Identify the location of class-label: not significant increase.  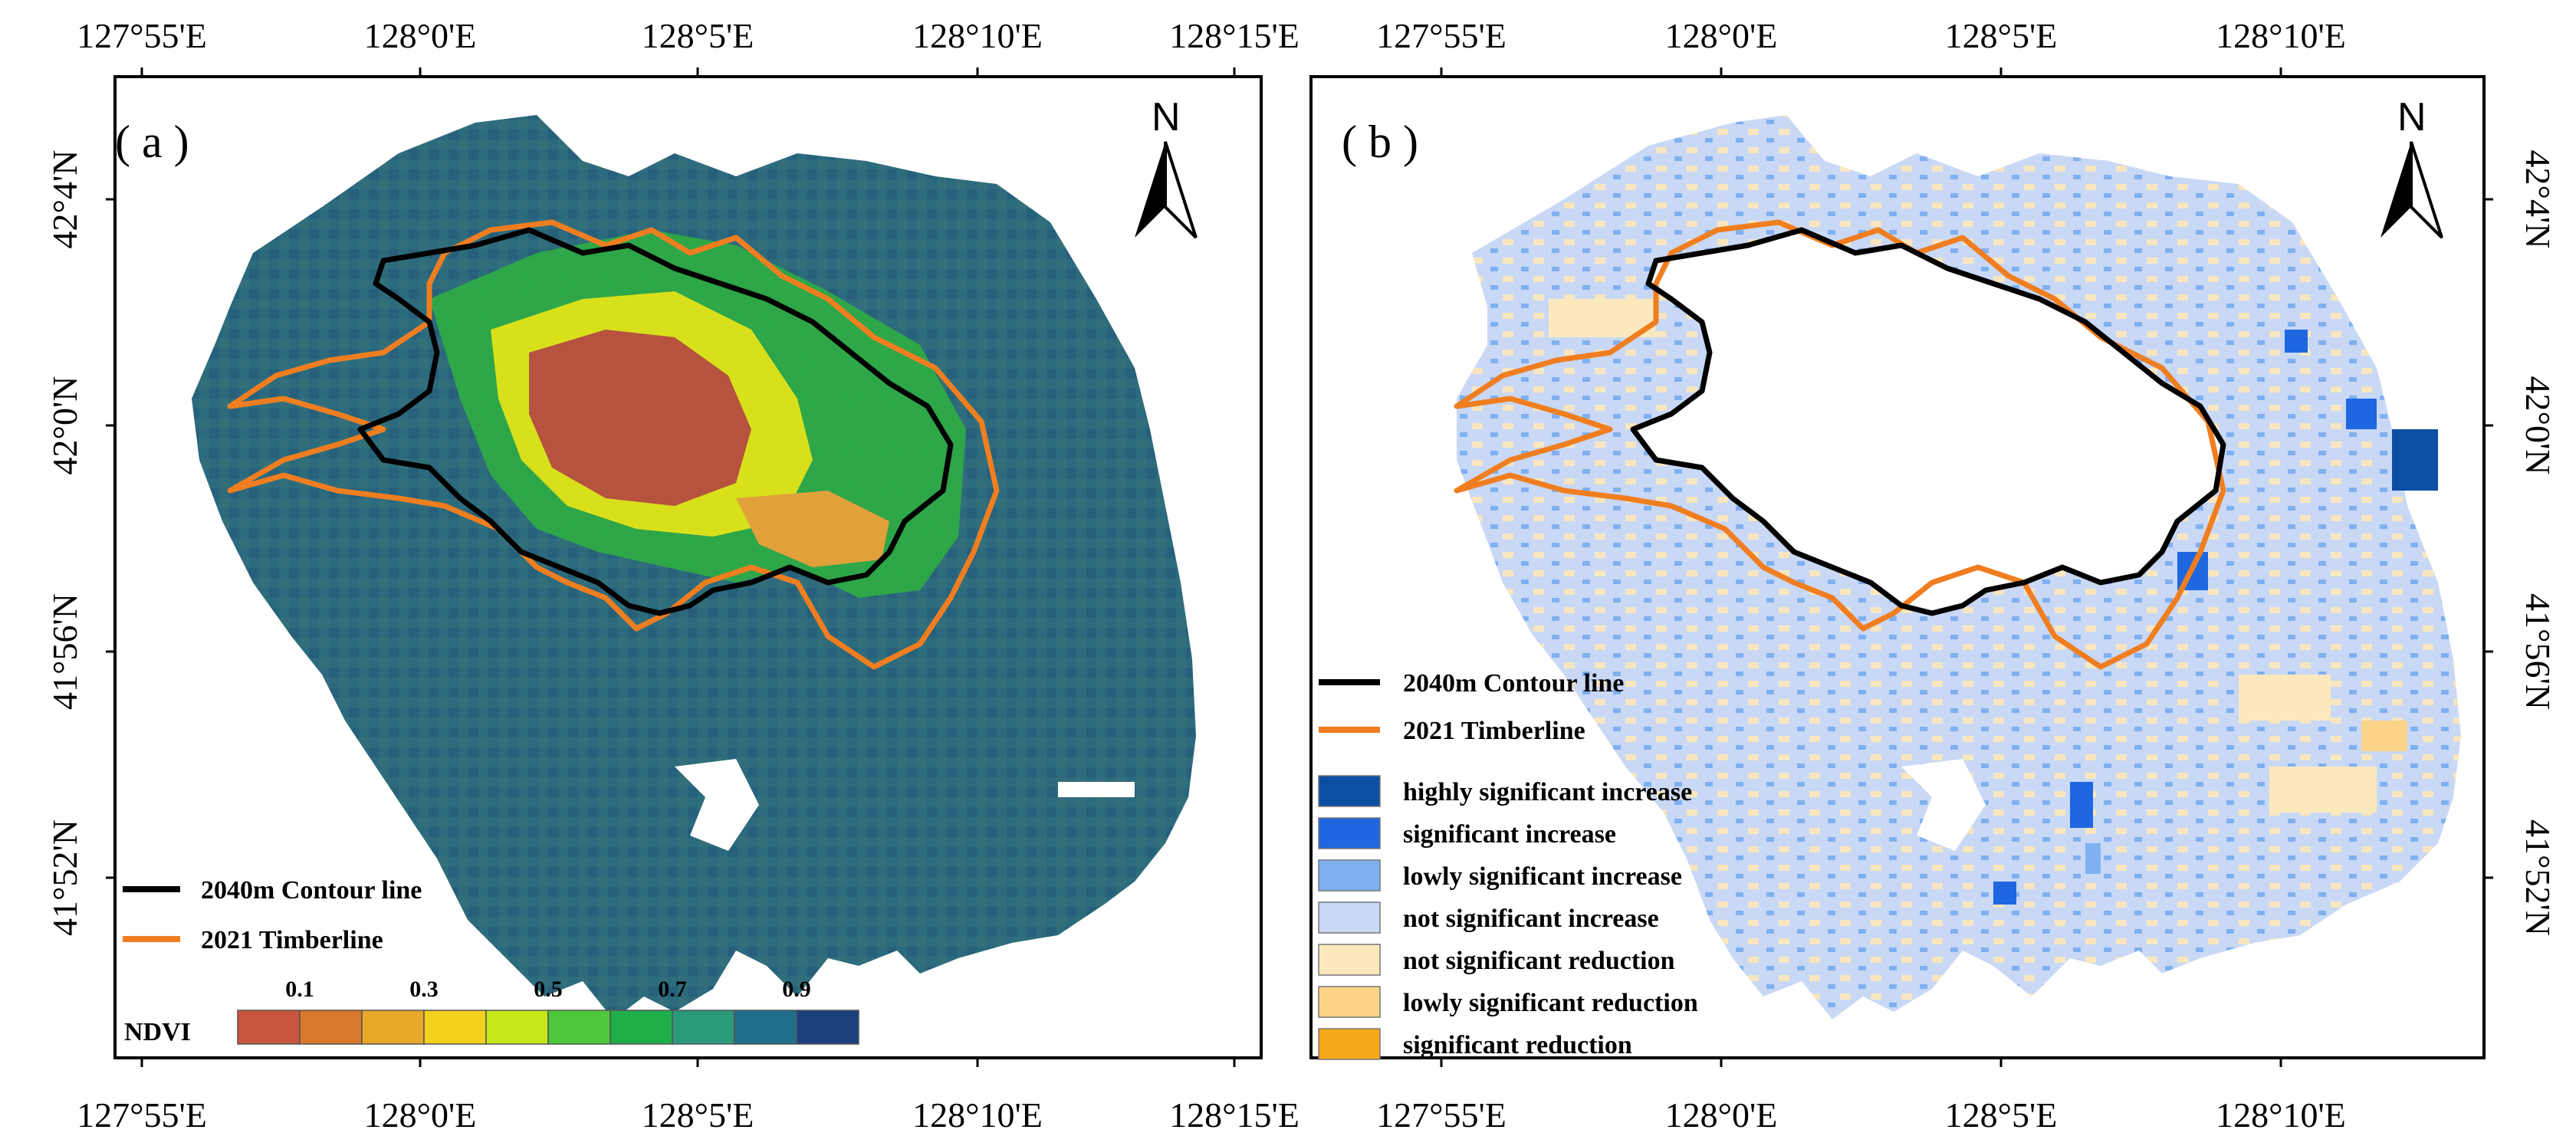
(1531, 919).